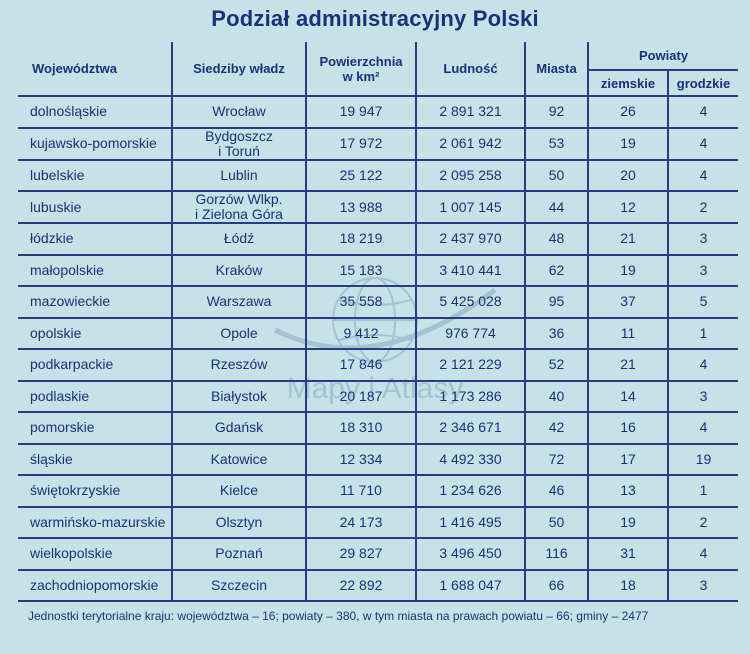 Image resolution: width=750 pixels, height=654 pixels. What do you see at coordinates (238, 332) in the screenshot?
I see `cell-siedziba: Opole` at bounding box center [238, 332].